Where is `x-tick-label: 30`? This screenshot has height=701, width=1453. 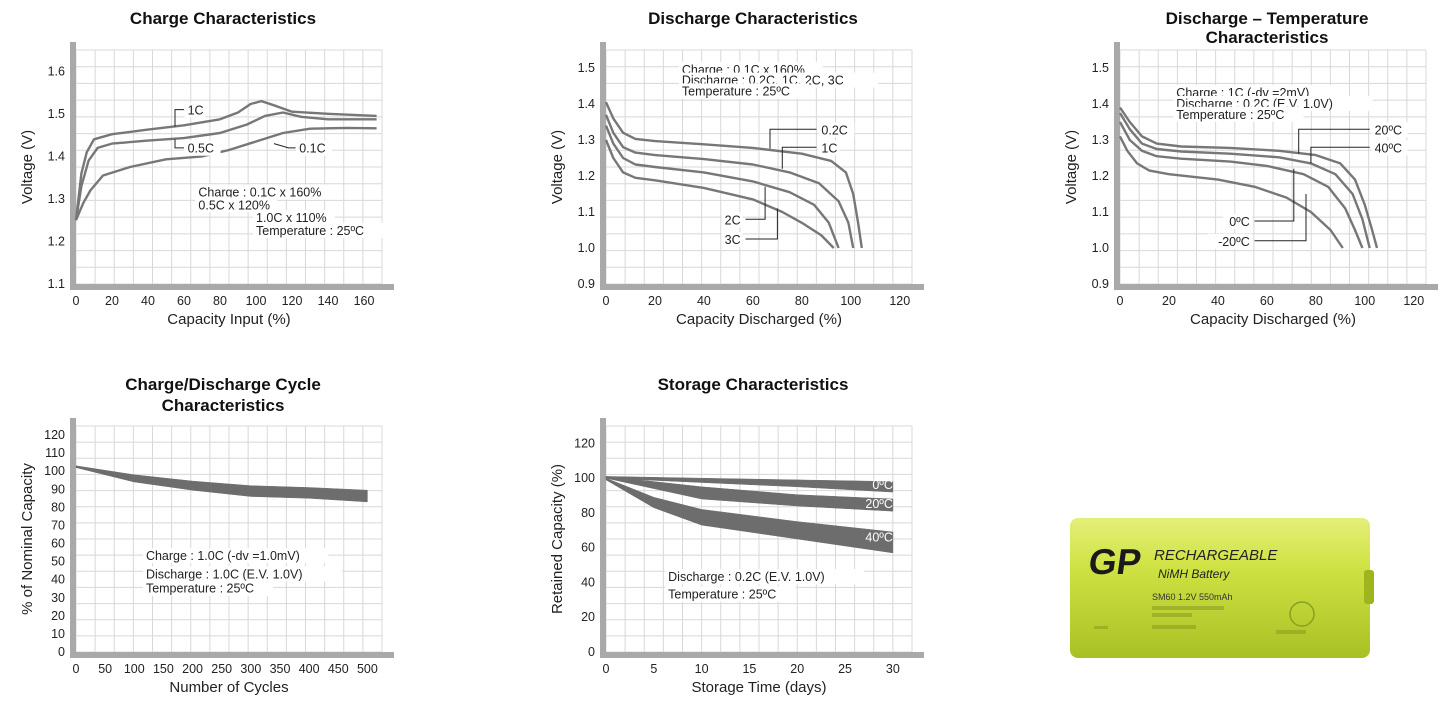
x-tick-label: 30 is located at coordinates (893, 669).